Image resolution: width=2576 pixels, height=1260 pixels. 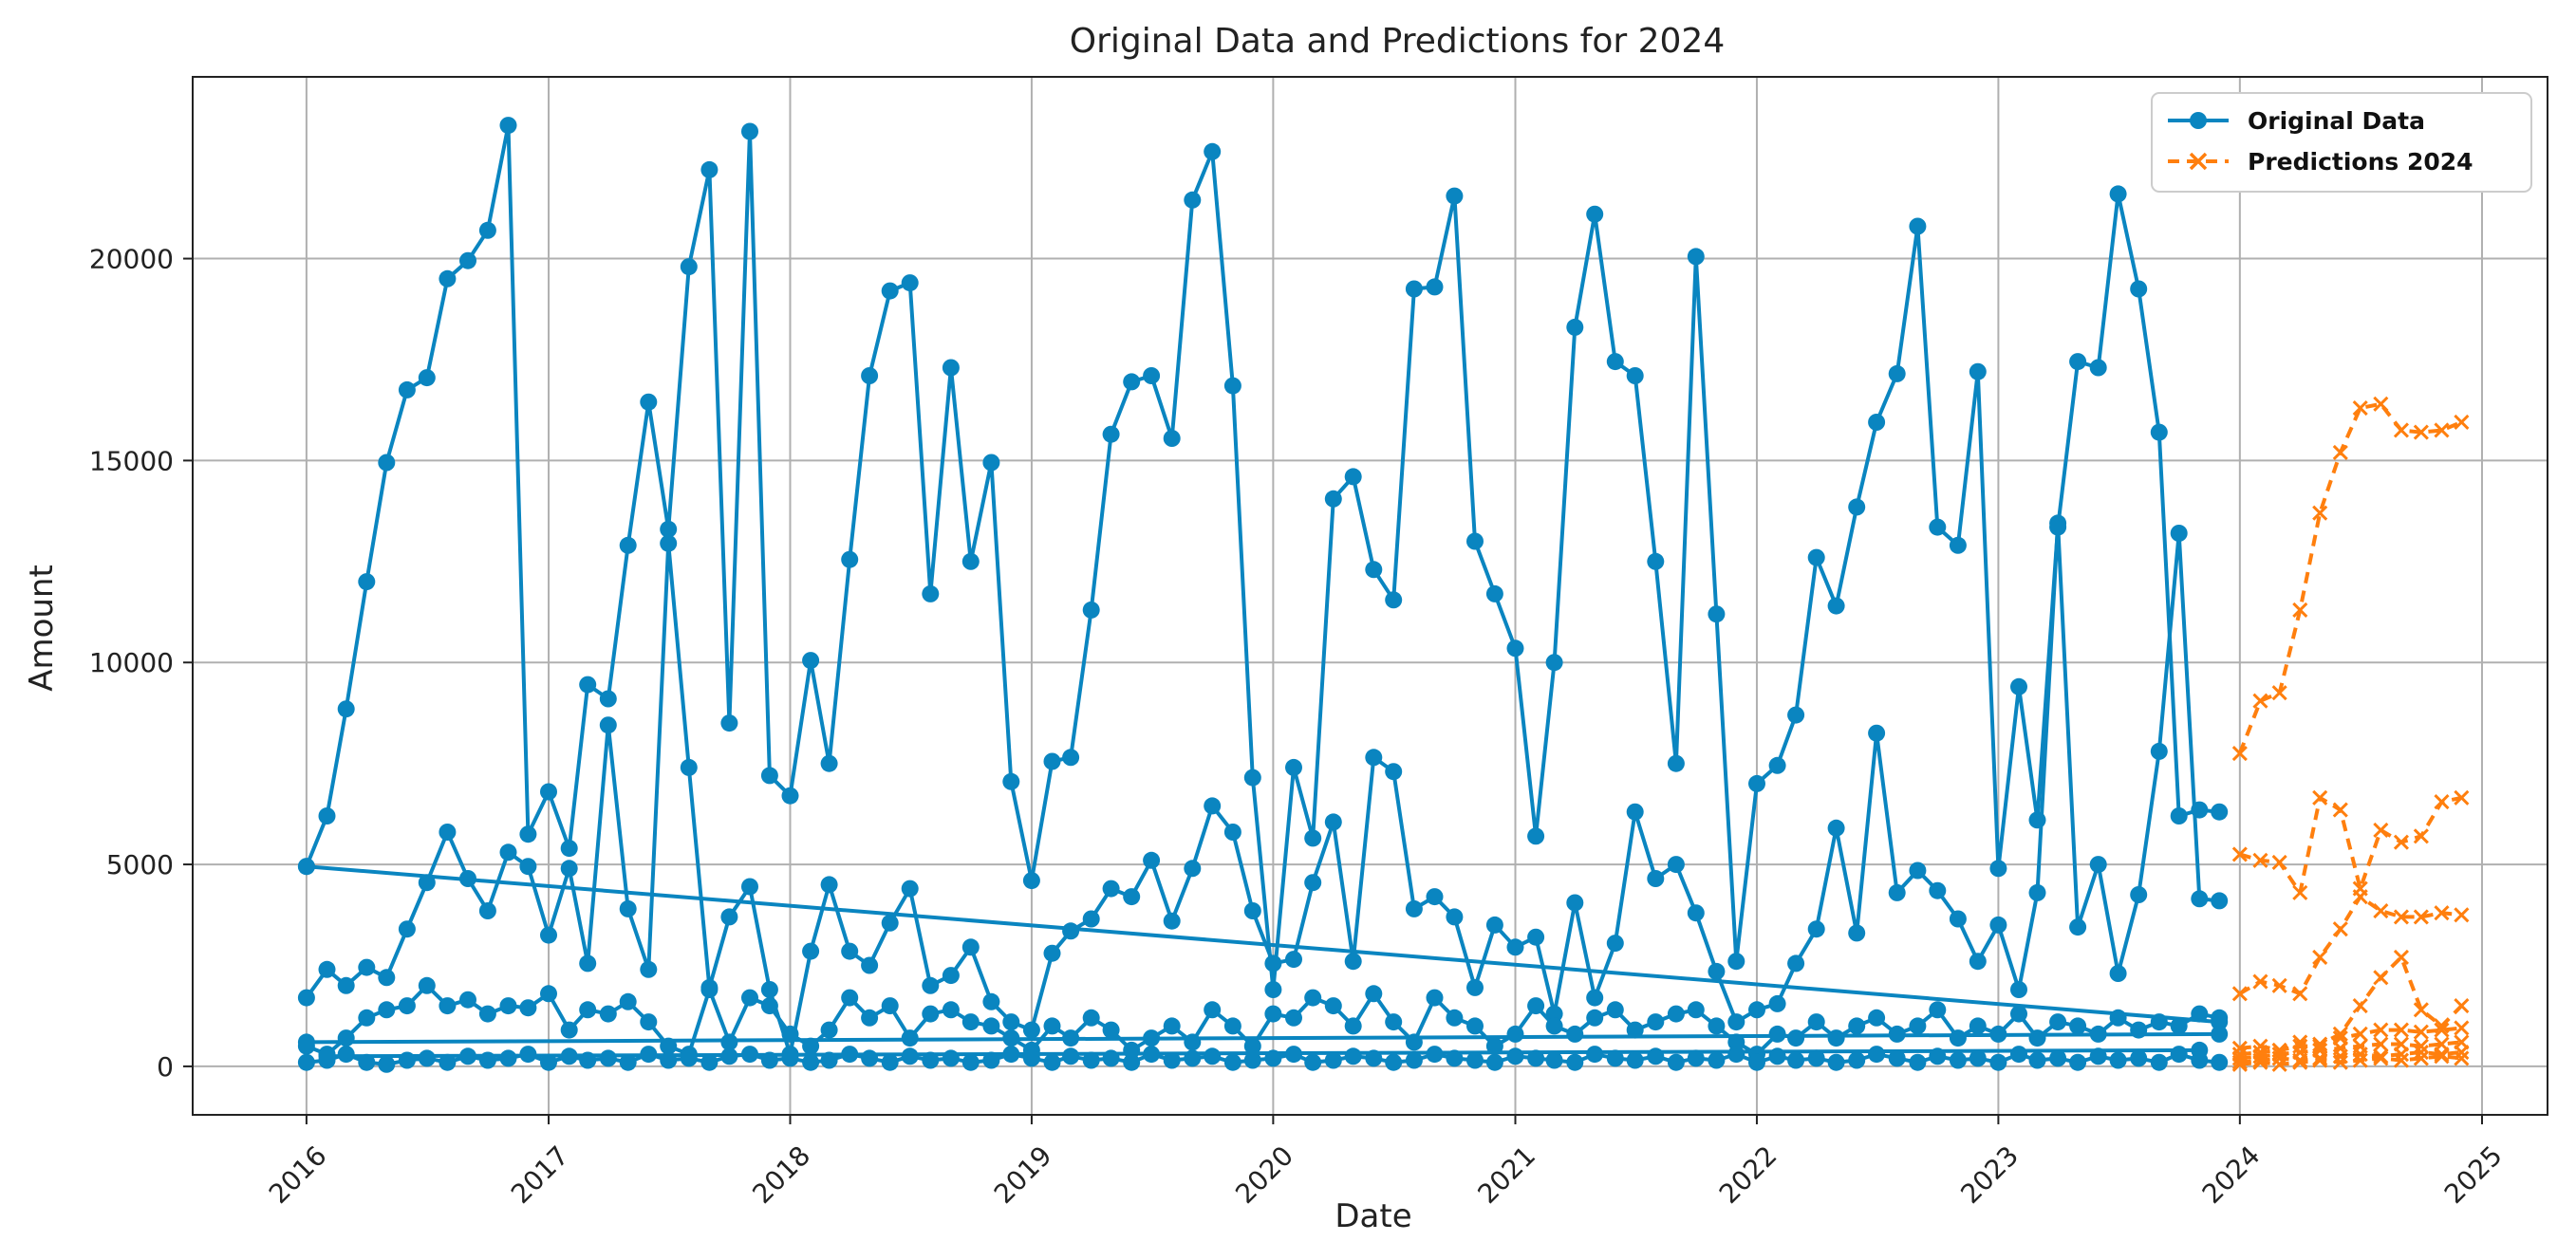 What do you see at coordinates (2337, 121) in the screenshot?
I see `legend-label-original: Original Data` at bounding box center [2337, 121].